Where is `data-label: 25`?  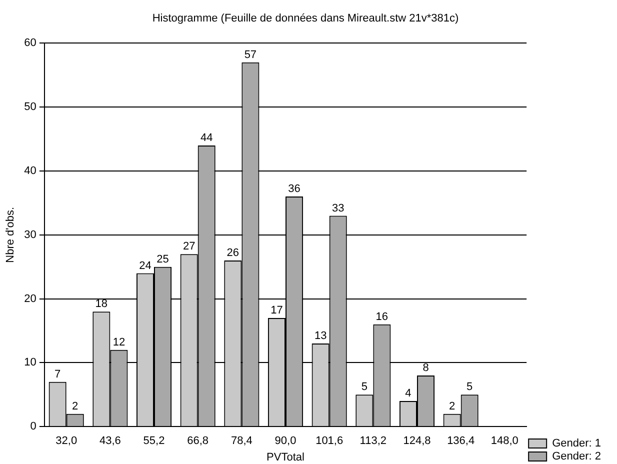
data-label: 25 is located at coordinates (162, 259).